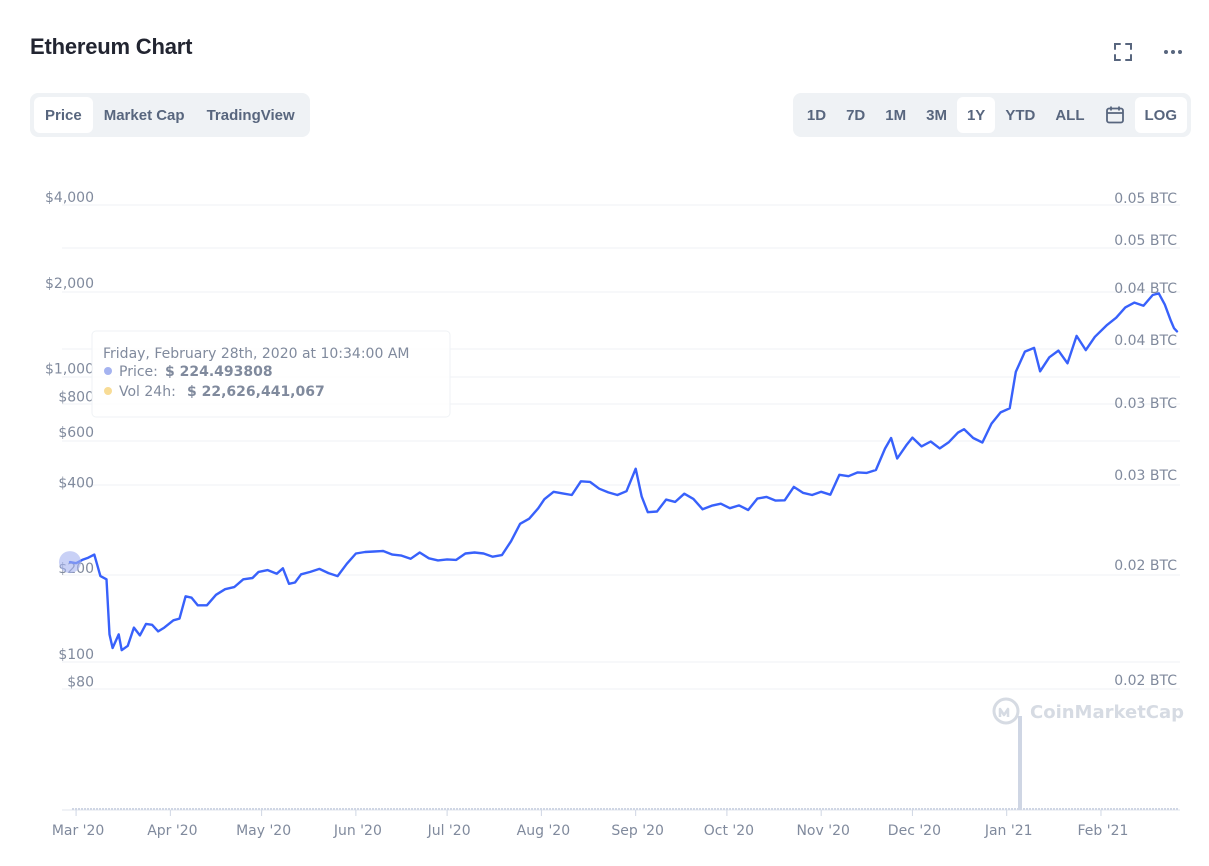 The width and height of the screenshot is (1209, 866). I want to click on y-tick-label-left: $4,000, so click(69, 198).